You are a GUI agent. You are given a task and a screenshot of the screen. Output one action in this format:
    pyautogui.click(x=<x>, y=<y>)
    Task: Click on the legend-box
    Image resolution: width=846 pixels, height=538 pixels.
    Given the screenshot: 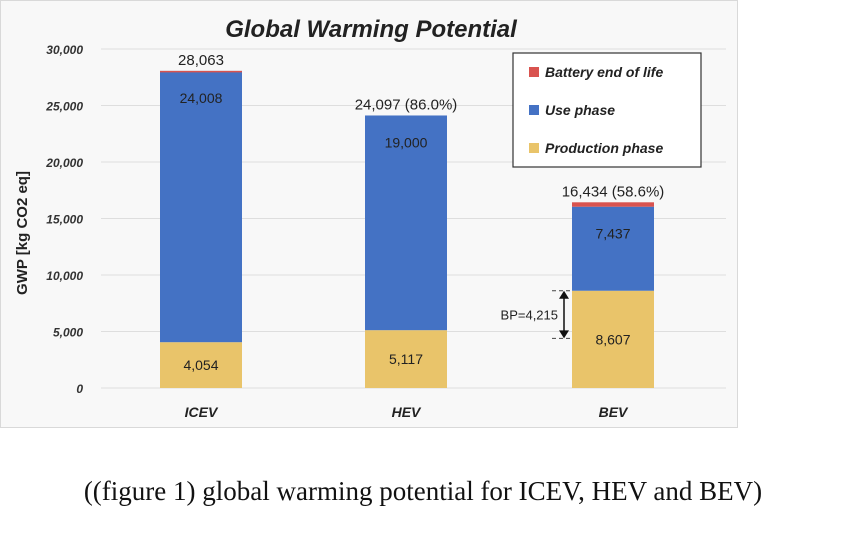 What is the action you would take?
    pyautogui.click(x=607, y=110)
    